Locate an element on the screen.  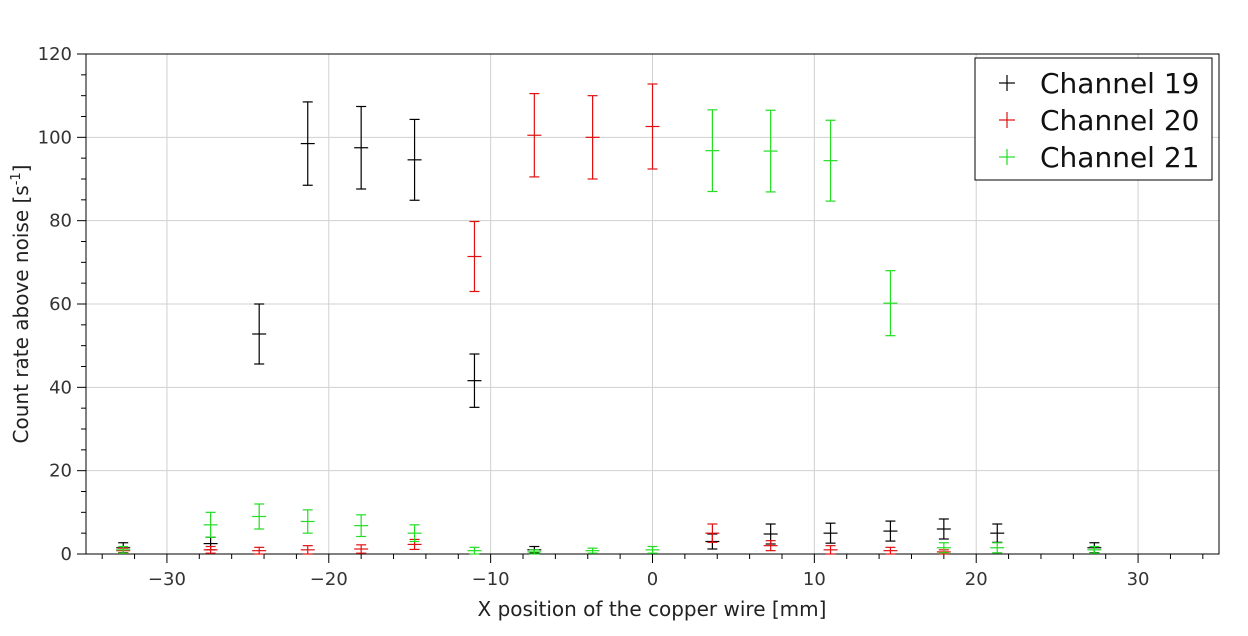
y-tick-label: 20 is located at coordinates (60, 471).